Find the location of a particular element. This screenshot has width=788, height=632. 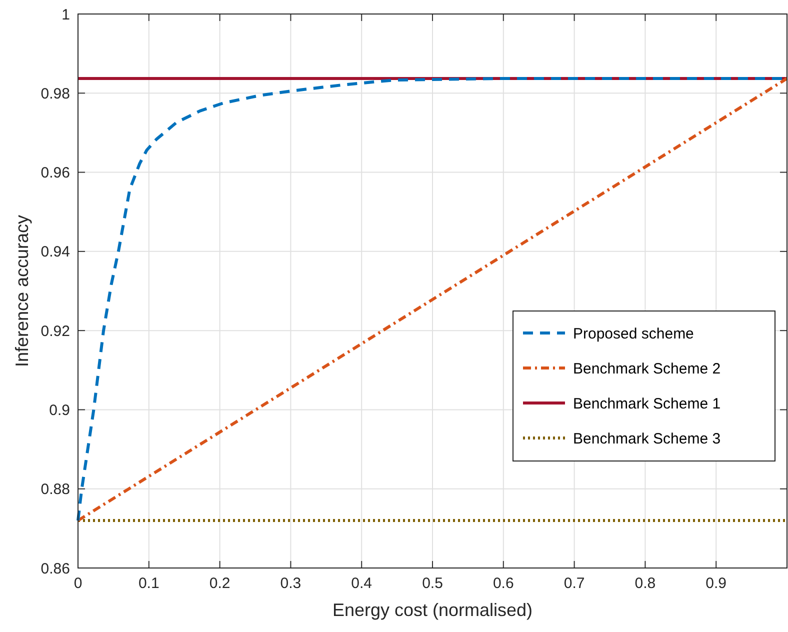

x-tick-label: 0.1 is located at coordinates (149, 583).